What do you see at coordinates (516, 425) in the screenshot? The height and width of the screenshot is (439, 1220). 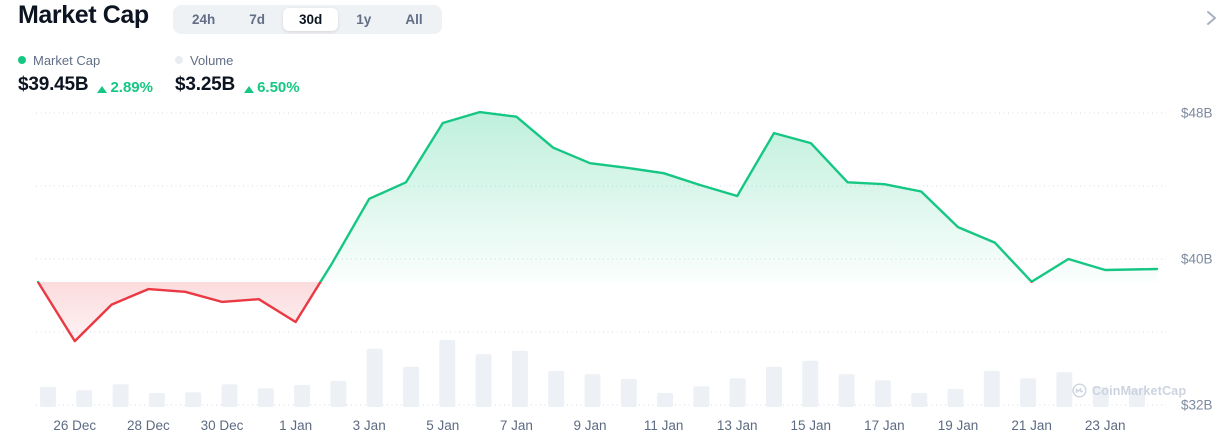 I see `x-axis-label: 7 Jan` at bounding box center [516, 425].